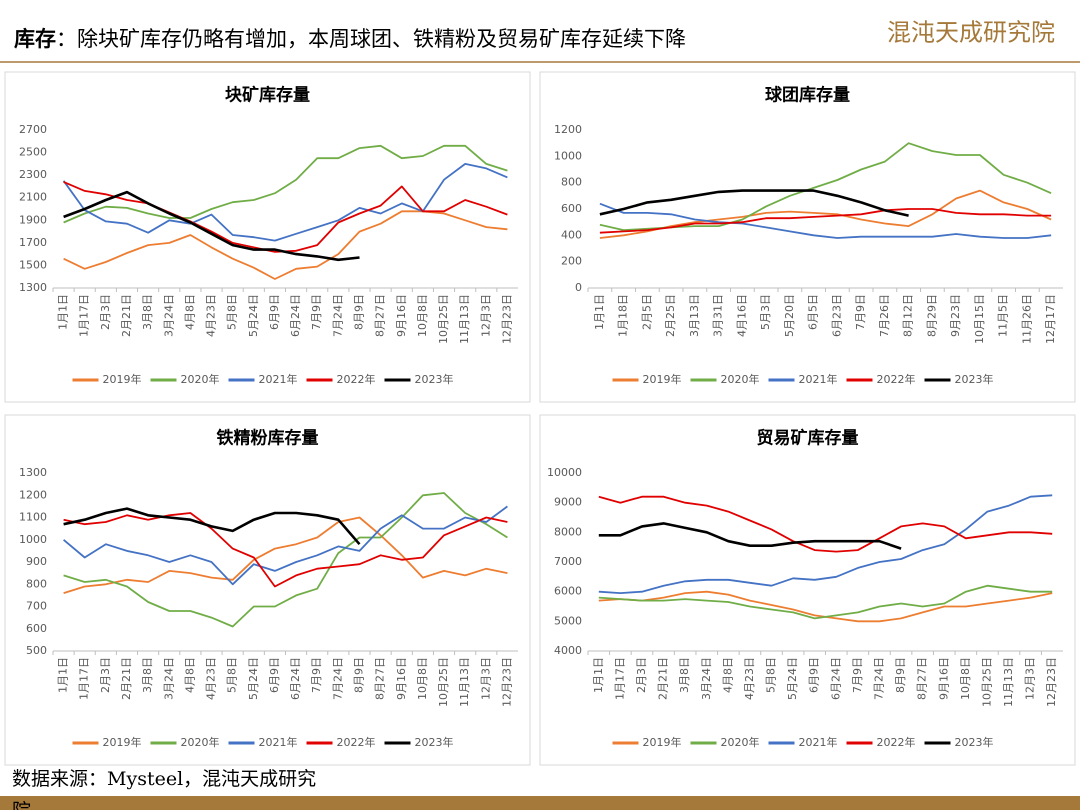  Describe the element at coordinates (253, 678) in the screenshot. I see `x-tick-label: 5月24日` at that location.